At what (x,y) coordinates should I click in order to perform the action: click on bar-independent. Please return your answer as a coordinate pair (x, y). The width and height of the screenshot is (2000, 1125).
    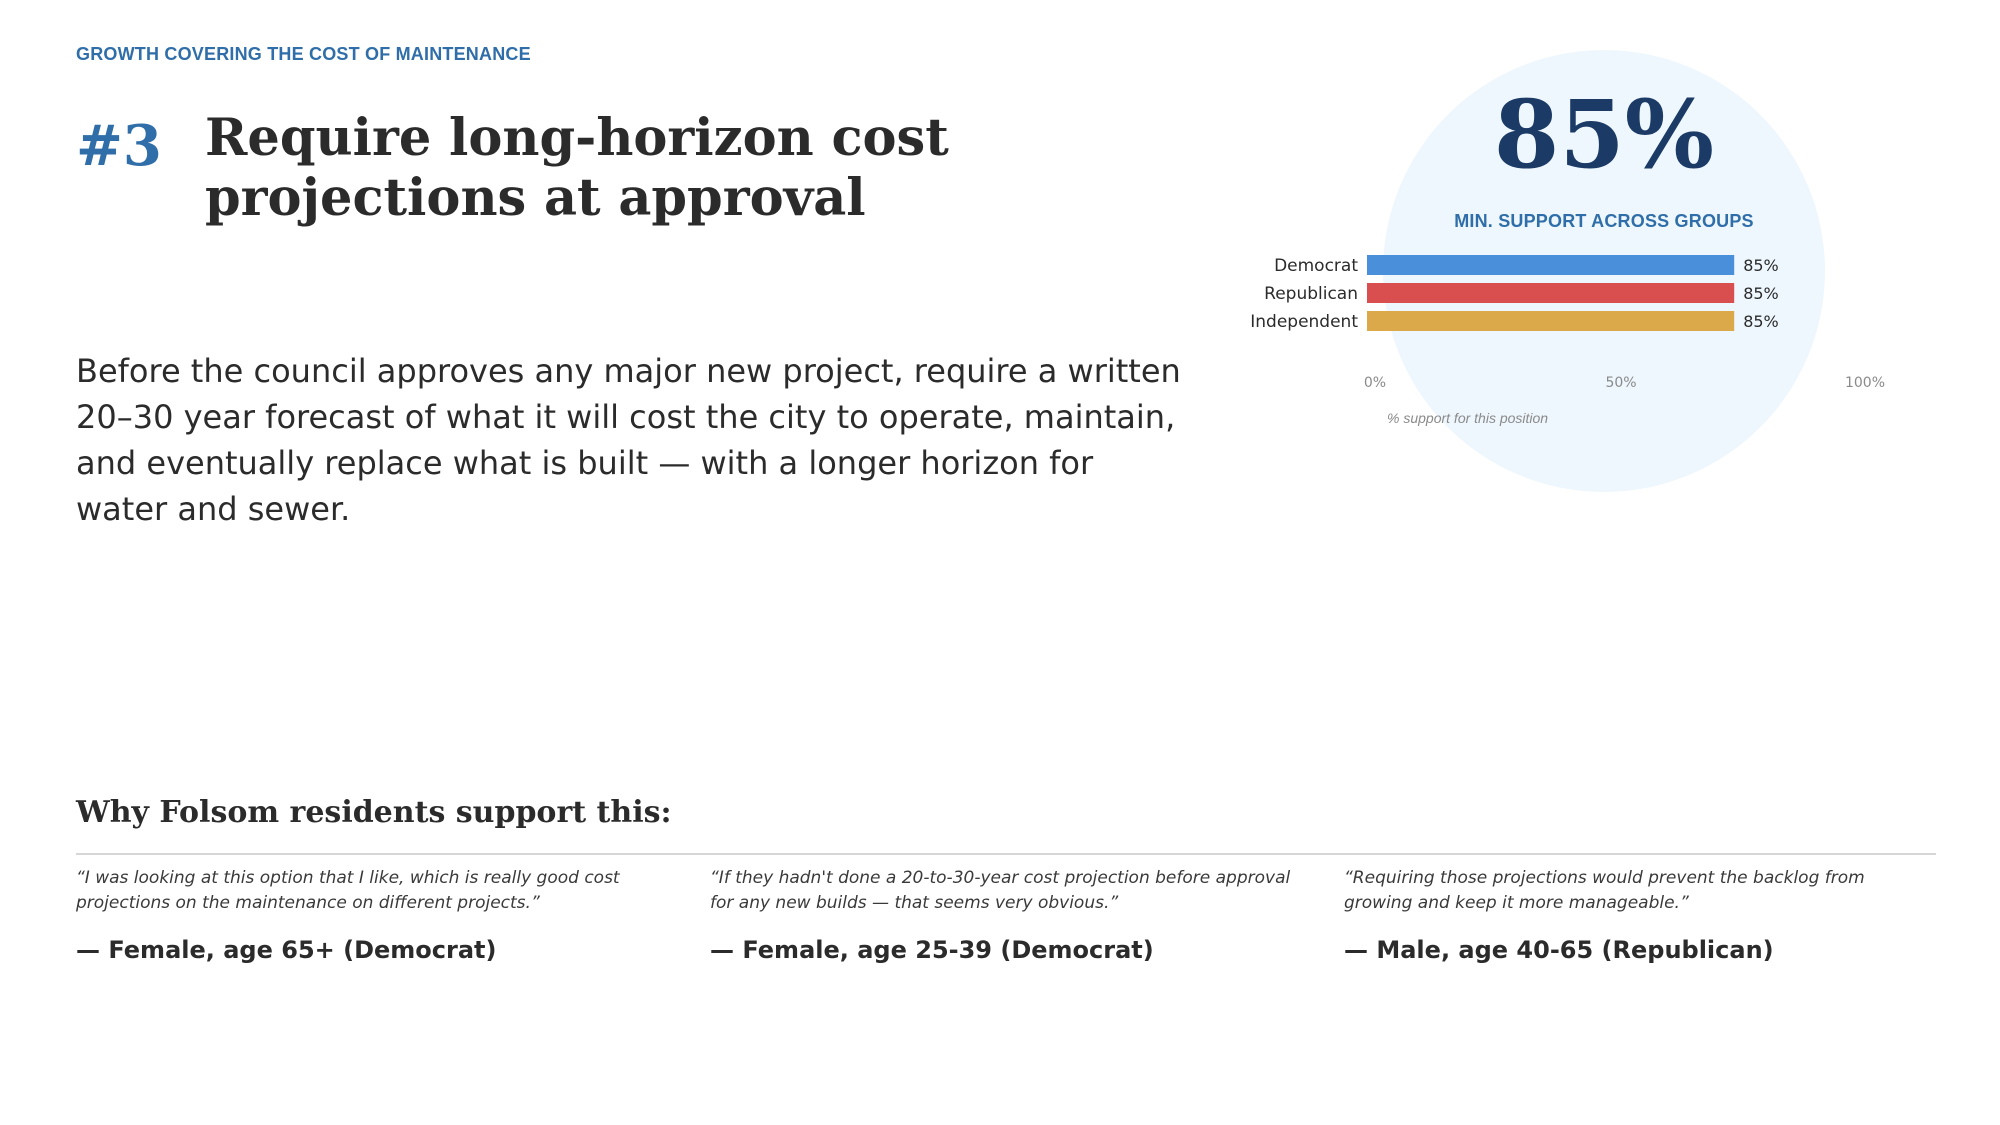
    Looking at the image, I should click on (1551, 321).